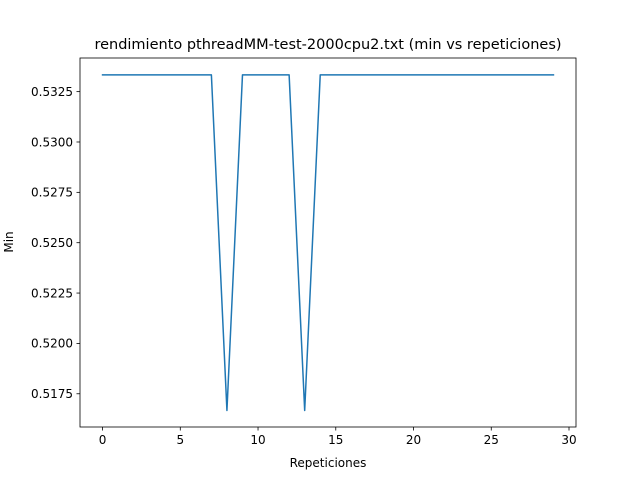  Describe the element at coordinates (52, 142) in the screenshot. I see `y-tick-label: 0.5300` at that location.